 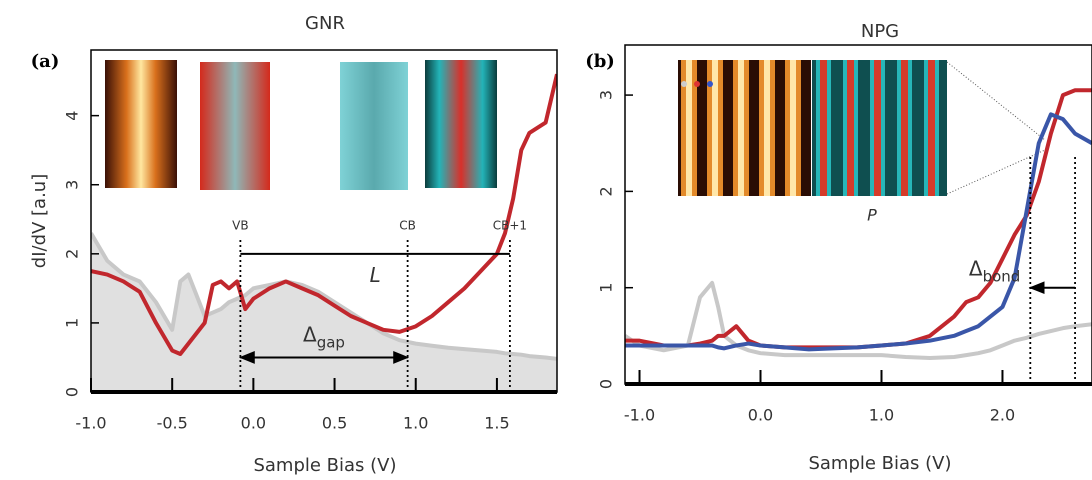 What do you see at coordinates (172, 423) in the screenshot?
I see `x-tick-label: -0.5` at bounding box center [172, 423].